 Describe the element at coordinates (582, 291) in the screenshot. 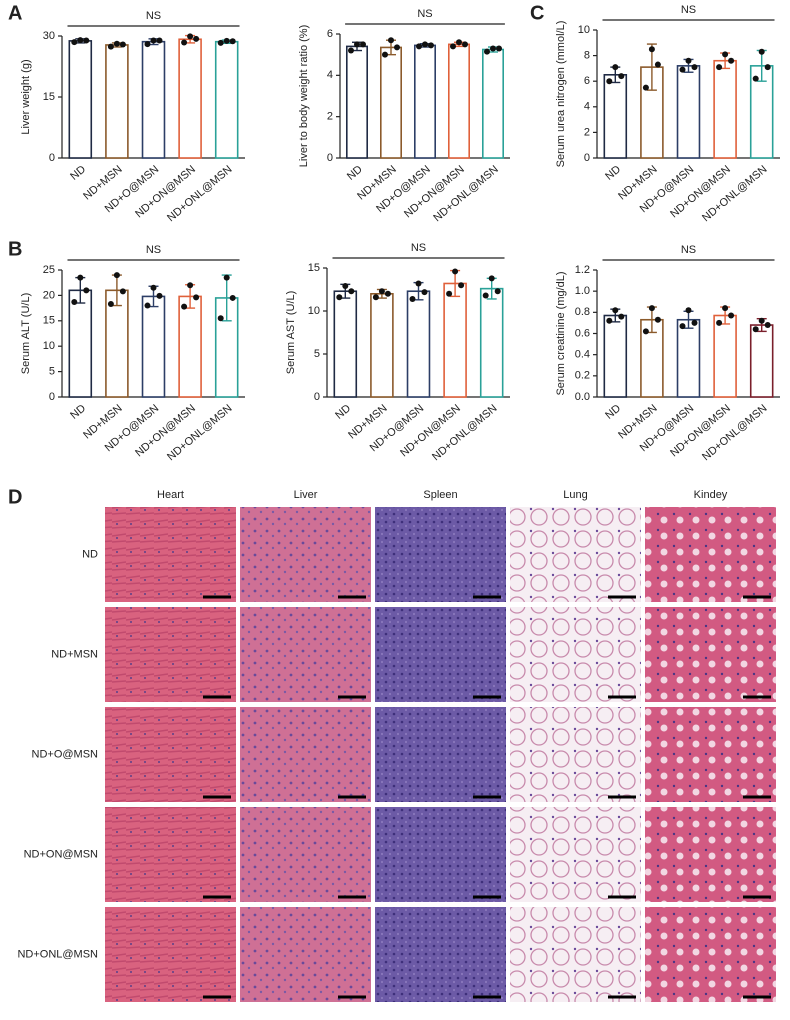

I see `y-tick-label: 1.0` at that location.